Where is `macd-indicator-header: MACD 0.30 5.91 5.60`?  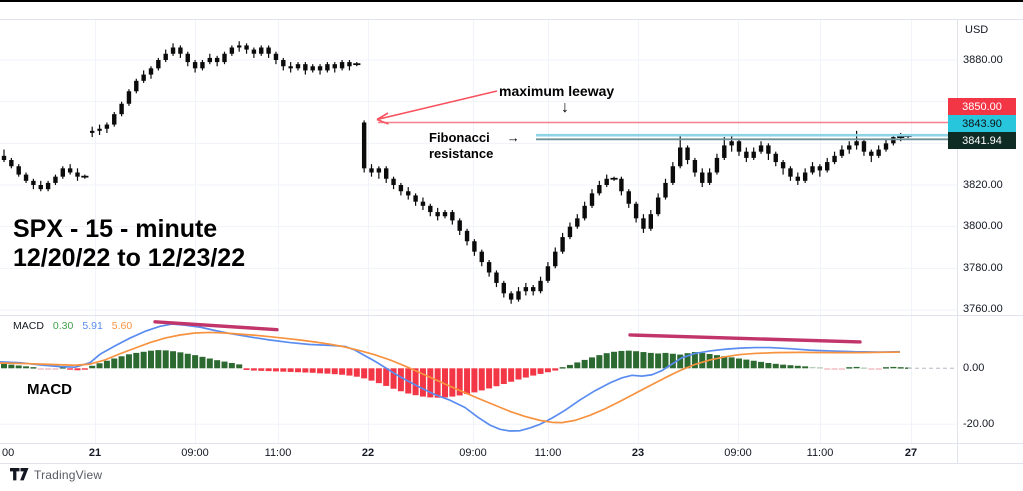 macd-indicator-header: MACD 0.30 5.91 5.60 is located at coordinates (72, 326).